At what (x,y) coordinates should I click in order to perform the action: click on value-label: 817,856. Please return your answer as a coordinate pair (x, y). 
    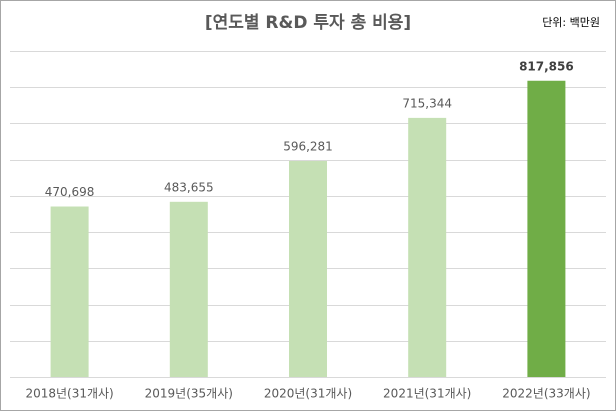
    Looking at the image, I should click on (546, 66).